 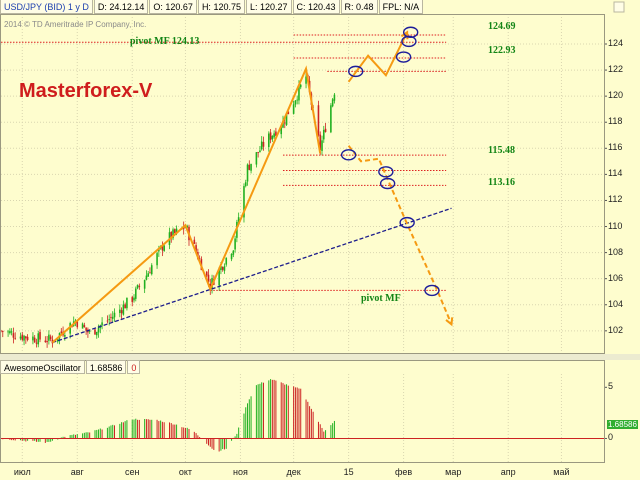 I want to click on x-tick-label: май, so click(x=561, y=472).